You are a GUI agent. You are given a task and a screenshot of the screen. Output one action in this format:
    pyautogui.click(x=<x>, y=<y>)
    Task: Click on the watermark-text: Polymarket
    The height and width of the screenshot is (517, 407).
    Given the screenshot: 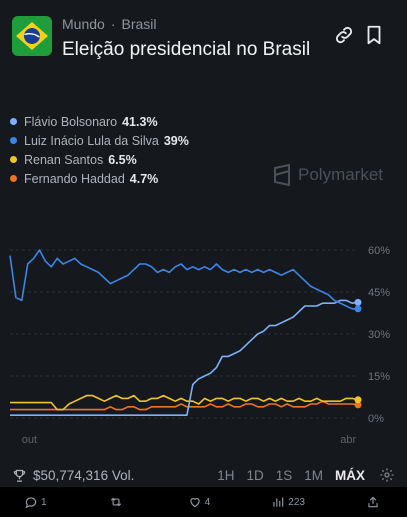 What is the action you would take?
    pyautogui.click(x=341, y=174)
    